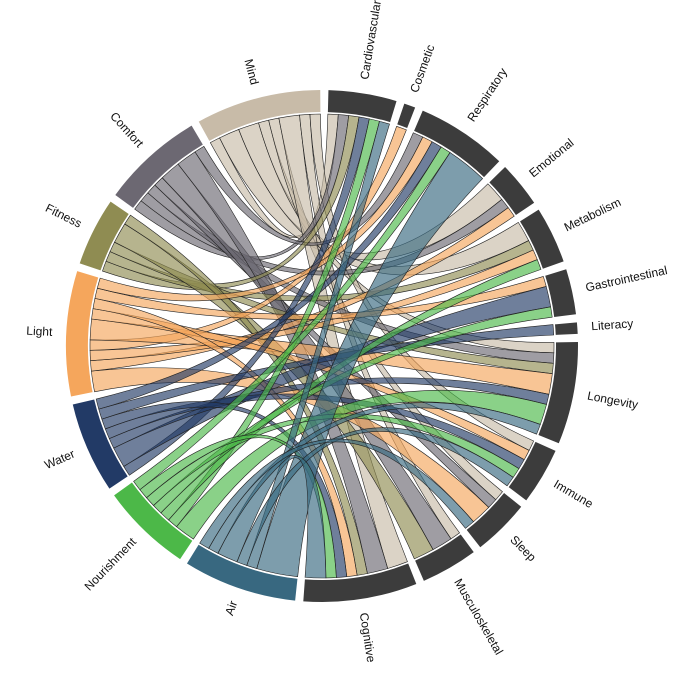 This screenshot has width=680, height=690. Describe the element at coordinates (238, 506) in the screenshot. I see `ribbon-nourishment-cognitive` at that location.